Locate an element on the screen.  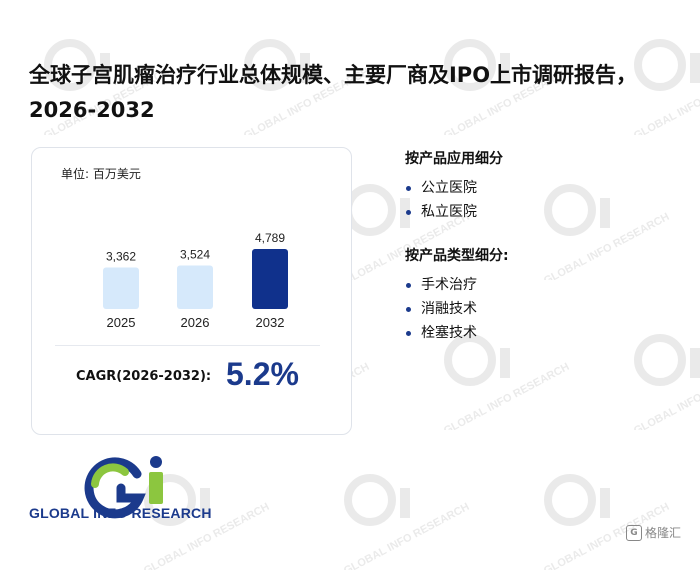
bar-chart: 3,362 2025 3,524 2026 4,789 2032 is located at coordinates (195, 280).